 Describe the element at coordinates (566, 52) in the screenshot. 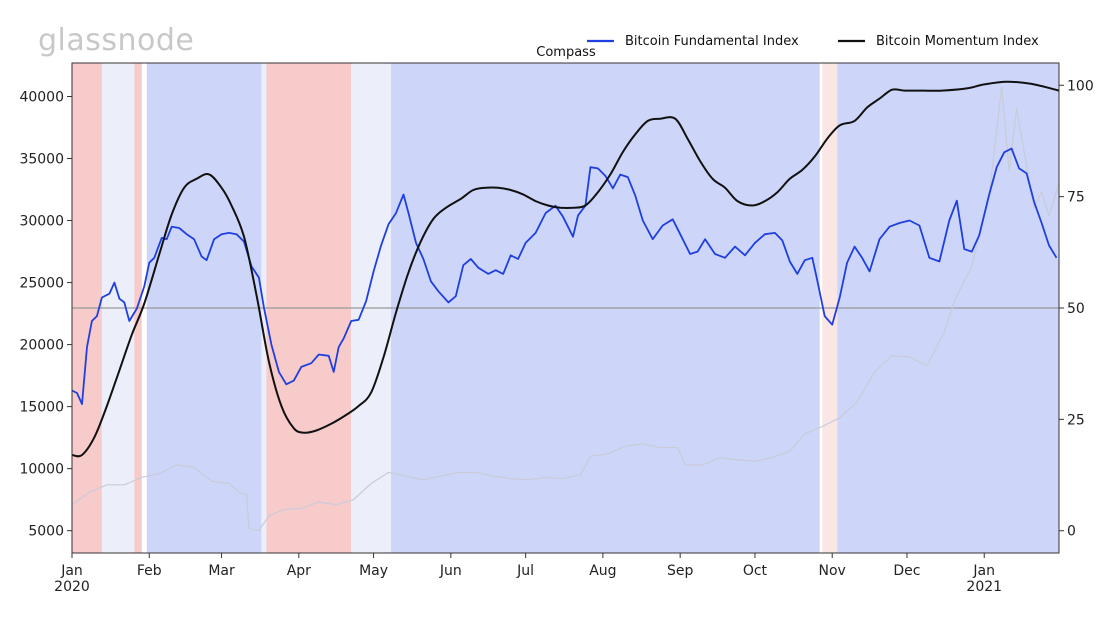

I see `chart-title: Compass` at that location.